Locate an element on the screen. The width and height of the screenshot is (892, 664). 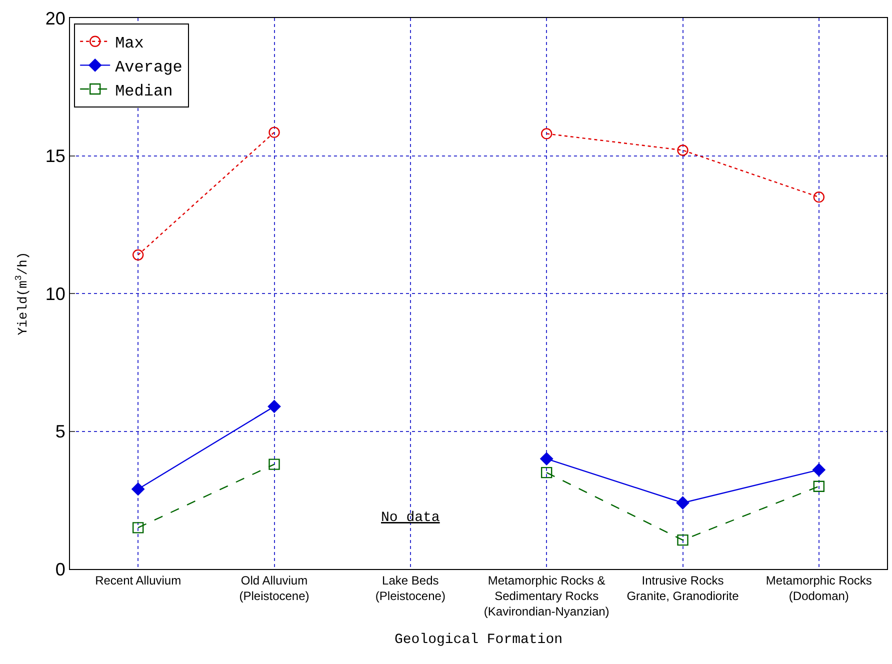
y-tick-label: 5 is located at coordinates (60, 432).